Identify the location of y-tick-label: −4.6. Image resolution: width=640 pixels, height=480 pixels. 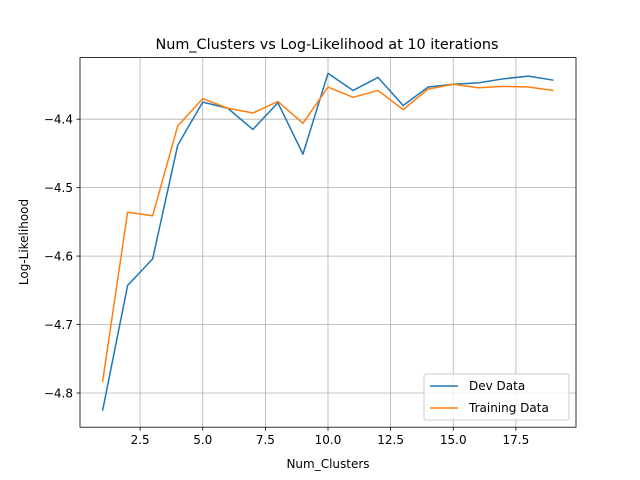
(58, 256).